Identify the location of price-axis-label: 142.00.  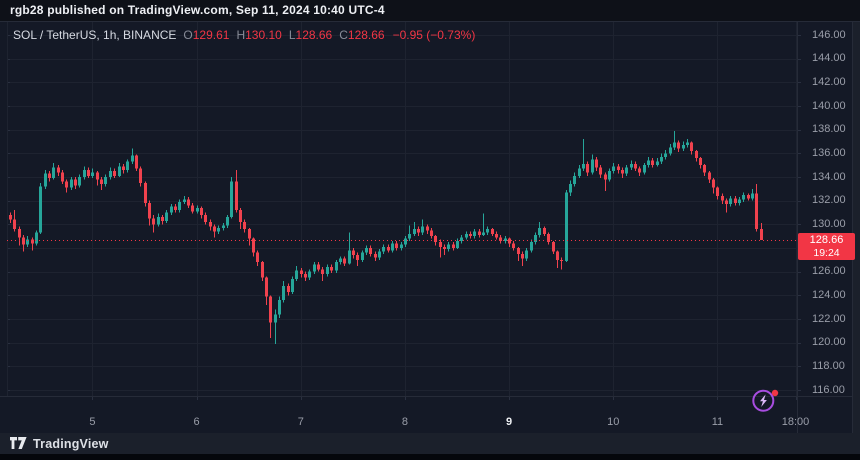
(829, 81).